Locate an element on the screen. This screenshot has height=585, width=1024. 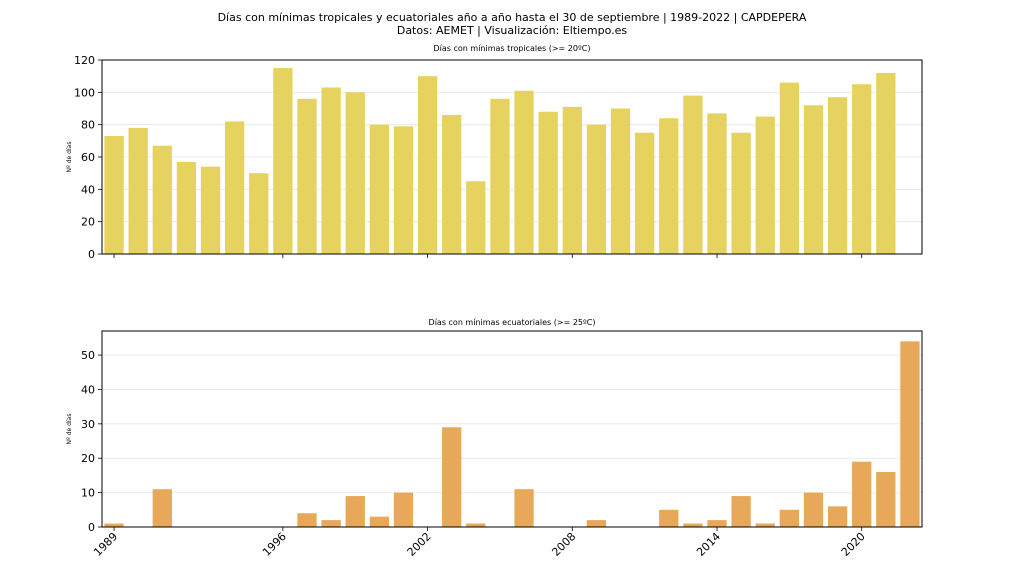
y-tick-label: 100 is located at coordinates (84, 92).